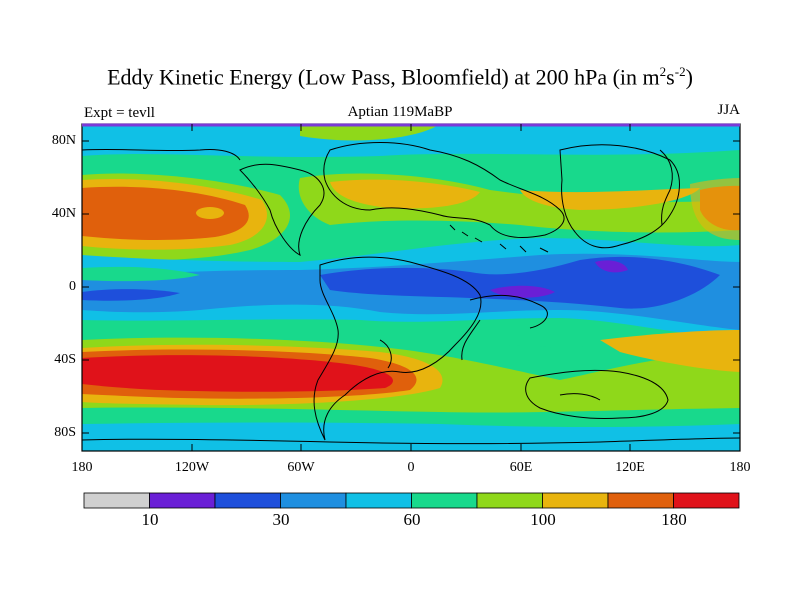 The image size is (800, 600). I want to click on field-npac-orange, so click(165, 213).